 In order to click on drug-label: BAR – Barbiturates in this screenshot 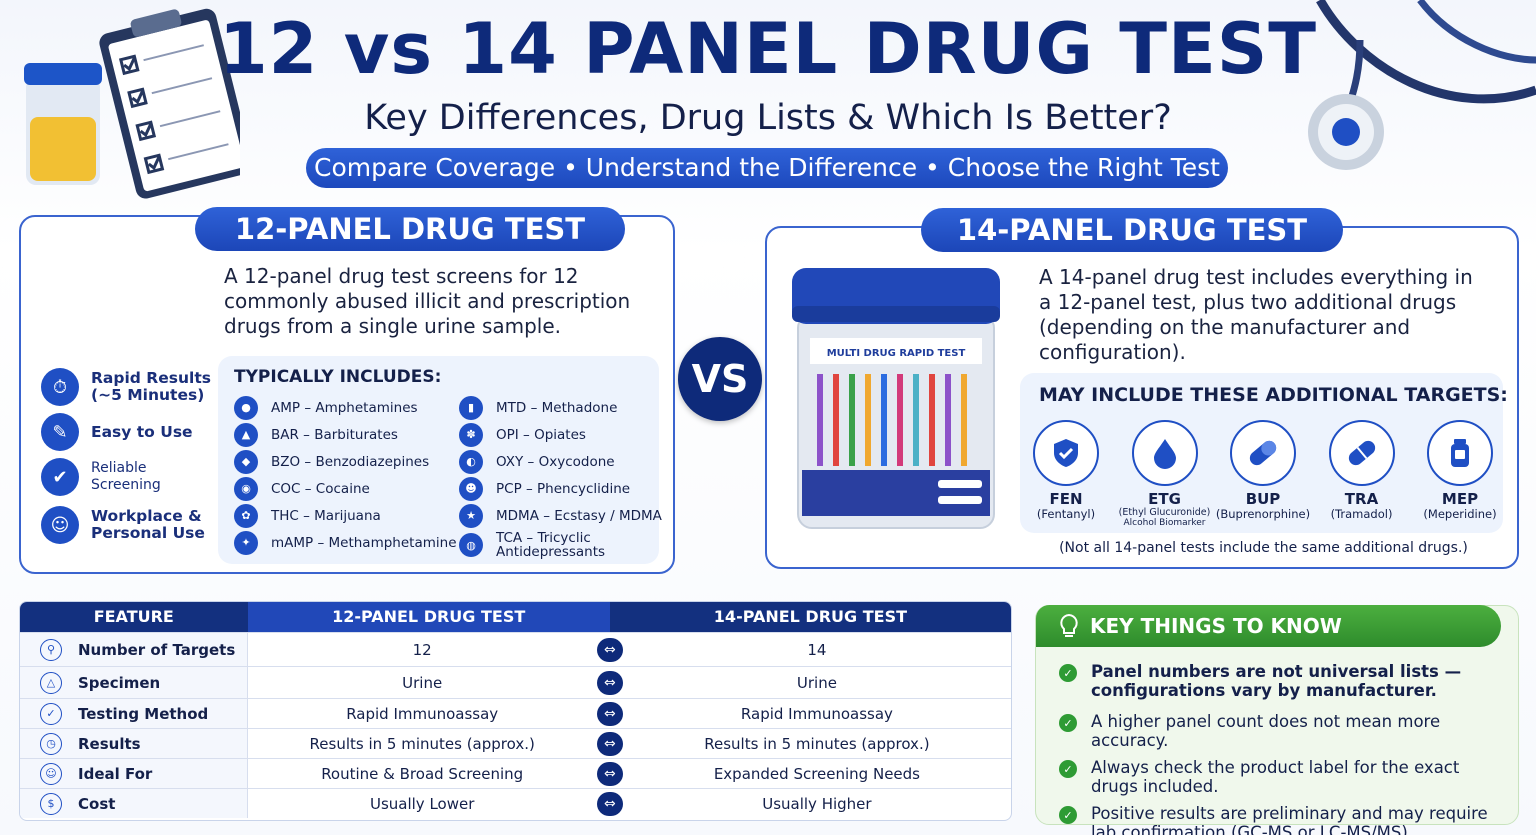, I will do `click(334, 434)`.